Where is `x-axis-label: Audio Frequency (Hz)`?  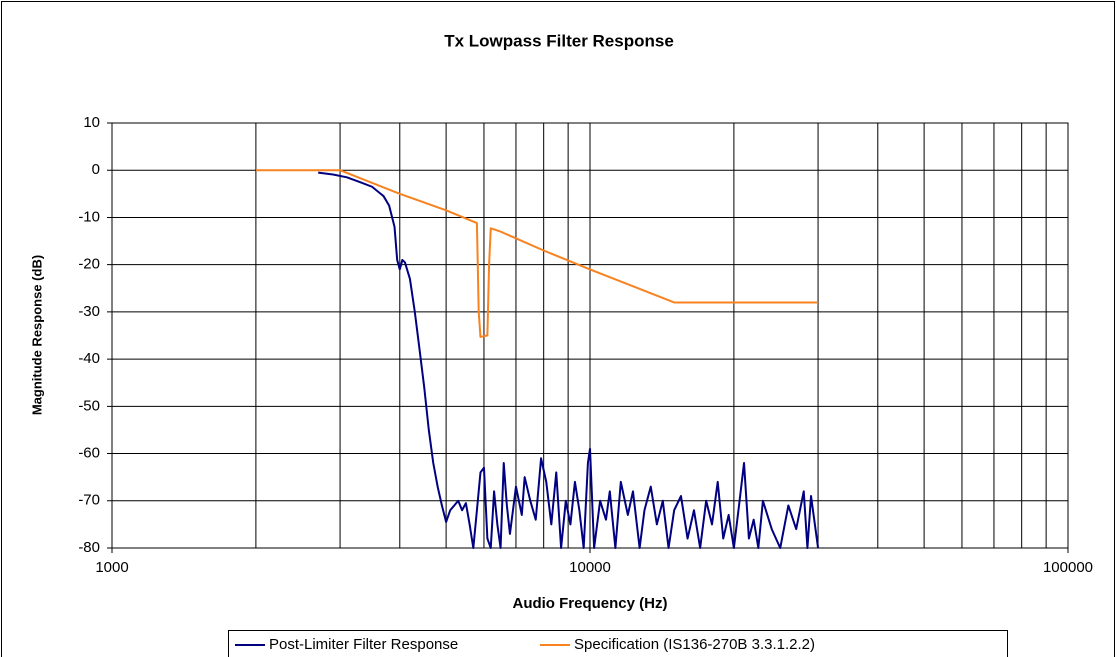 x-axis-label: Audio Frequency (Hz) is located at coordinates (589, 603).